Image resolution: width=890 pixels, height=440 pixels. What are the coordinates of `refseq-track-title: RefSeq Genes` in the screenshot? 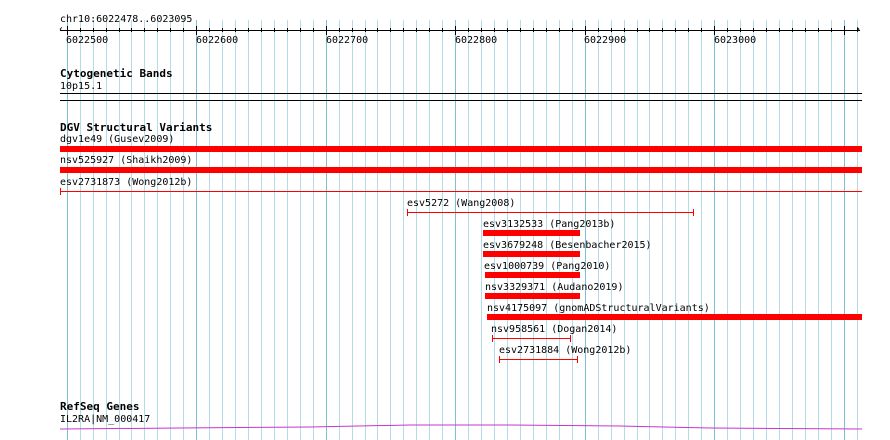 It's located at (100, 406).